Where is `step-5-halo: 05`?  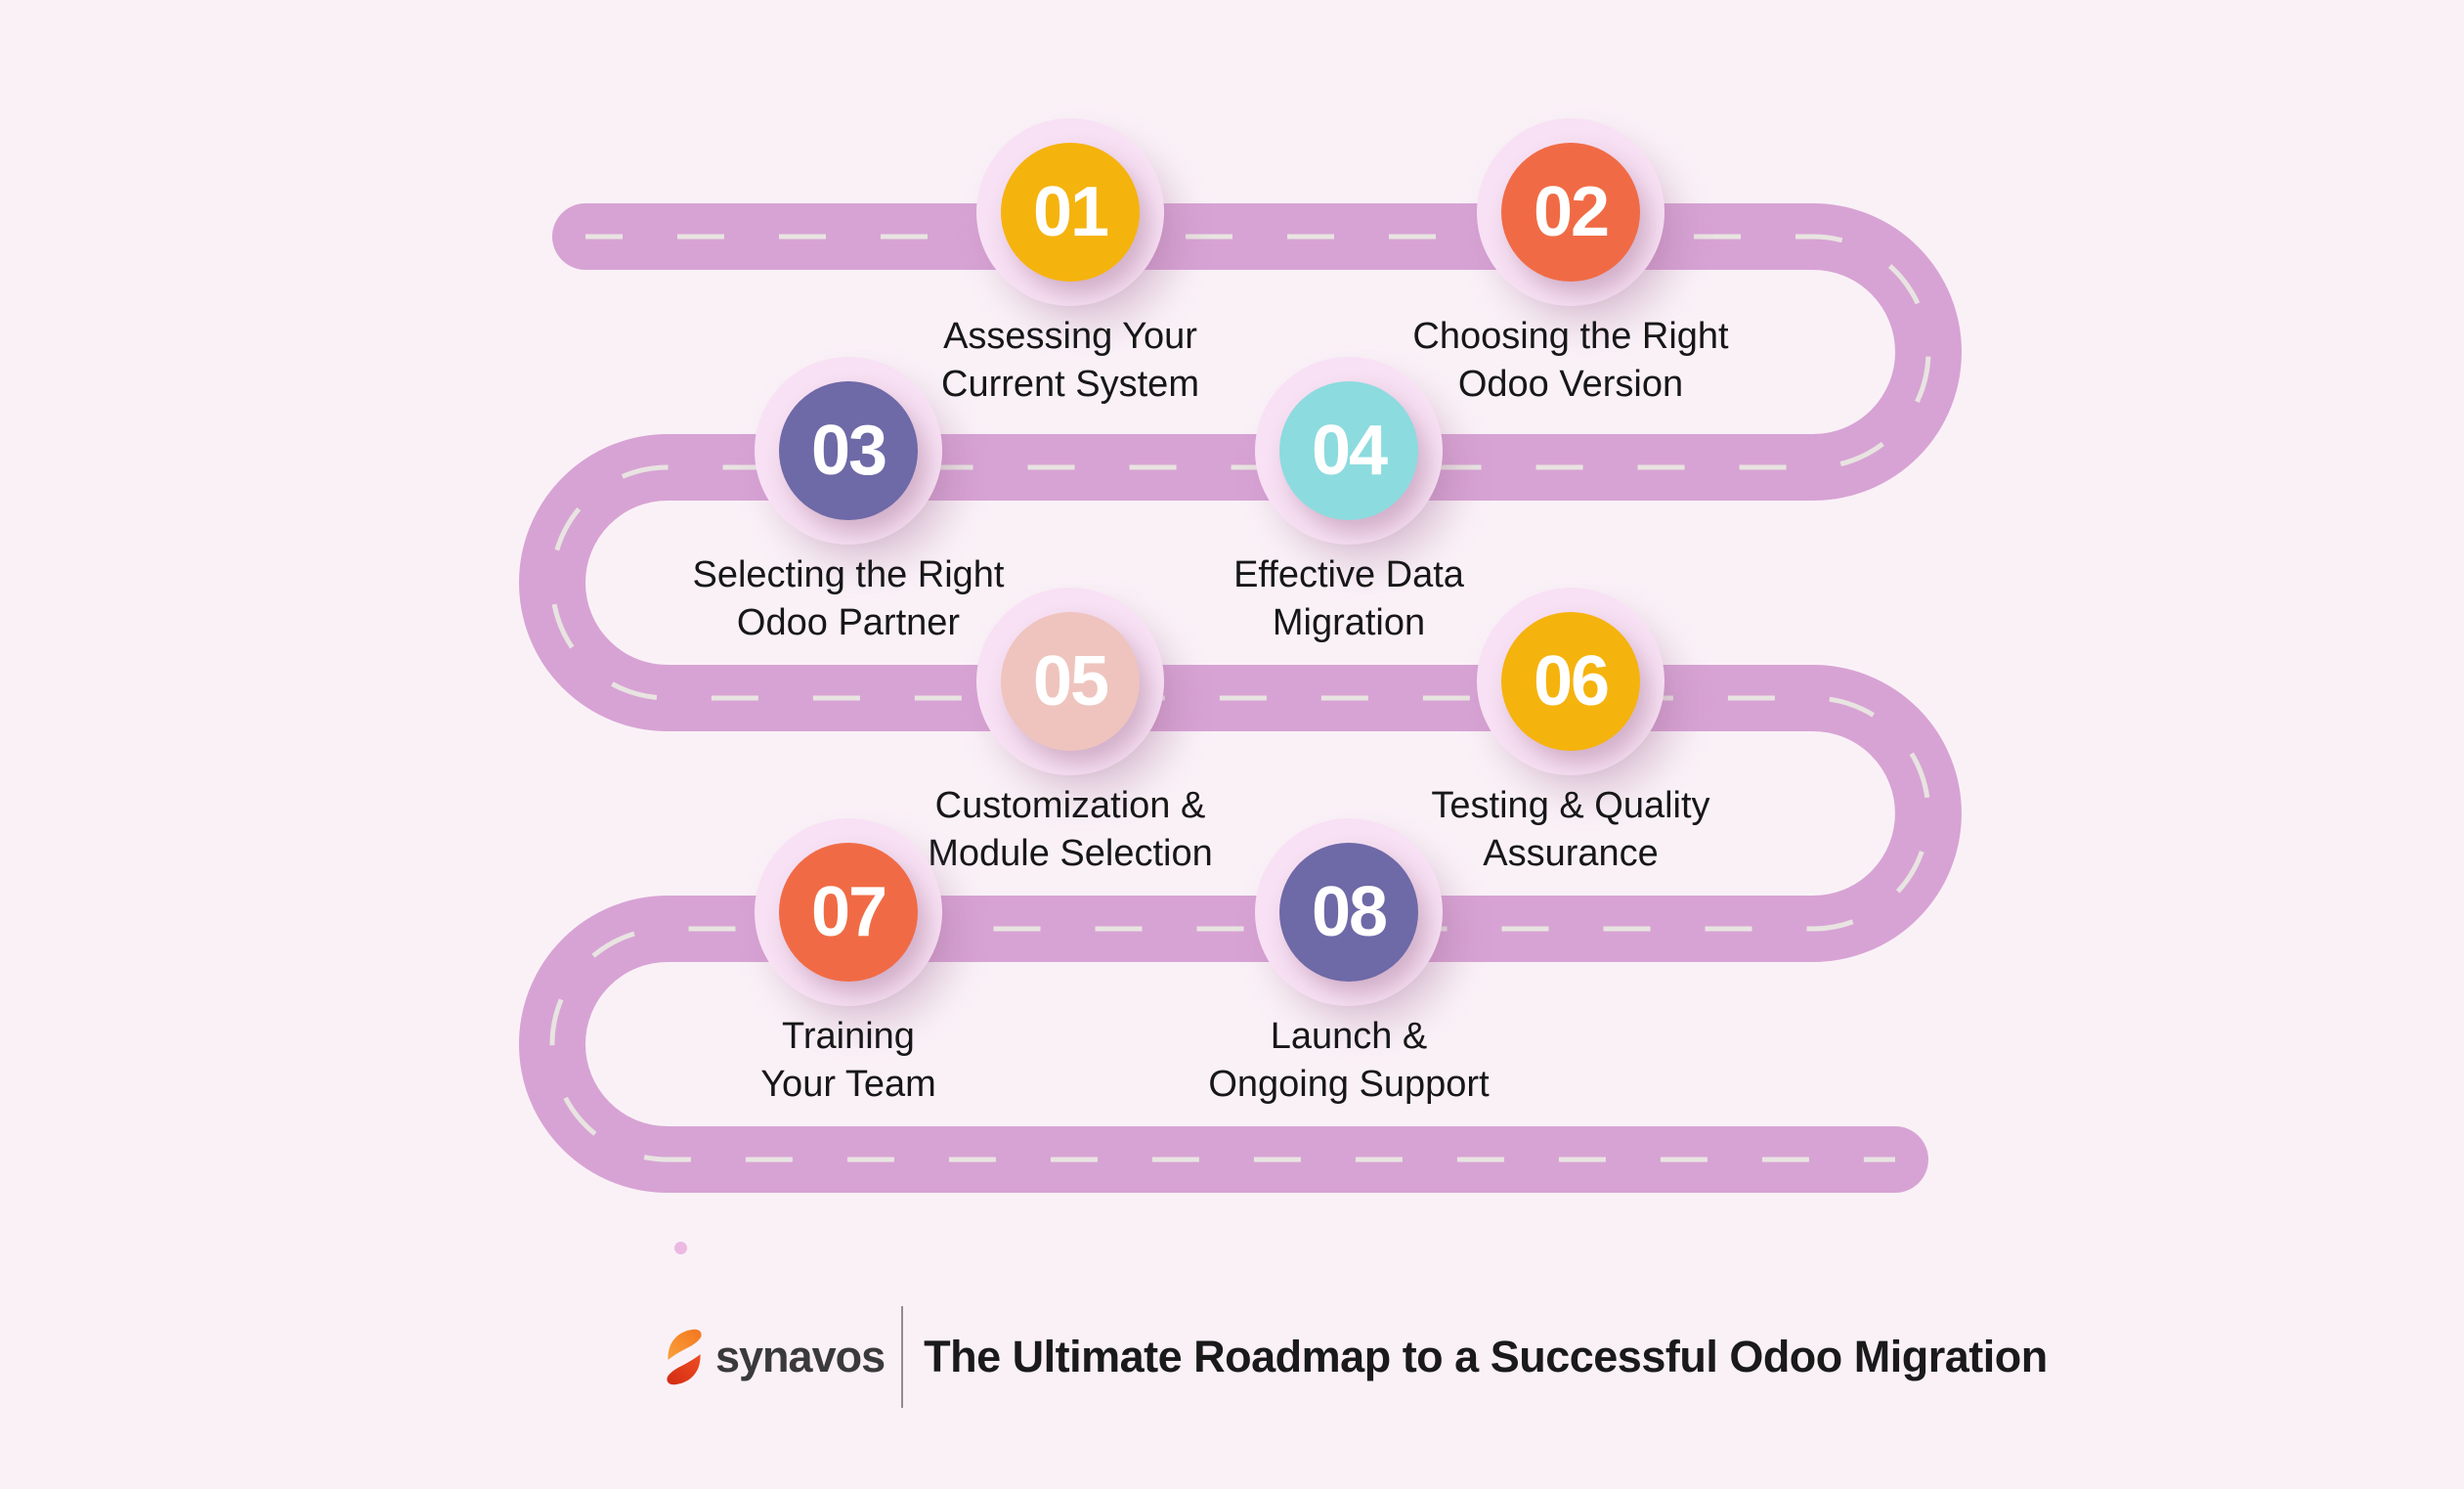
step-5-halo: 05 is located at coordinates (1070, 682).